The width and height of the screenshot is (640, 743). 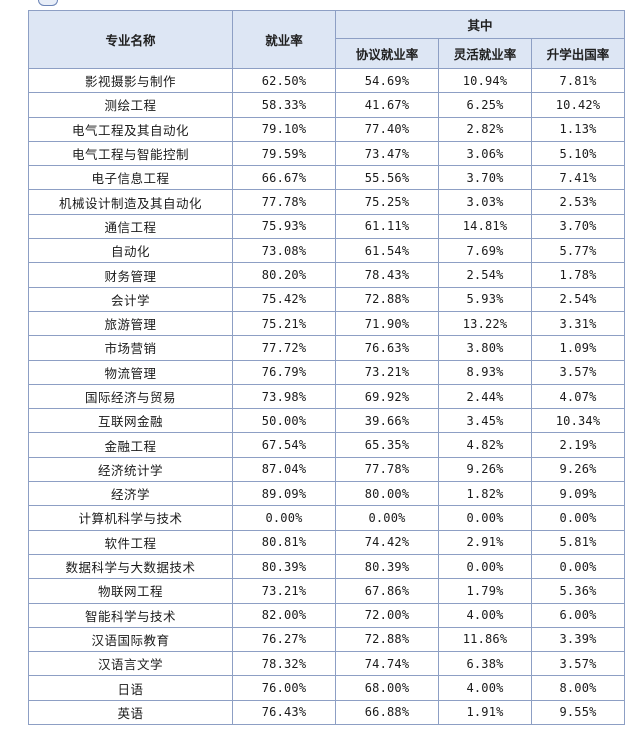 I want to click on table-row: 日语 76.00% 68.00% 4.00% 8.00%, so click(x=326, y=688).